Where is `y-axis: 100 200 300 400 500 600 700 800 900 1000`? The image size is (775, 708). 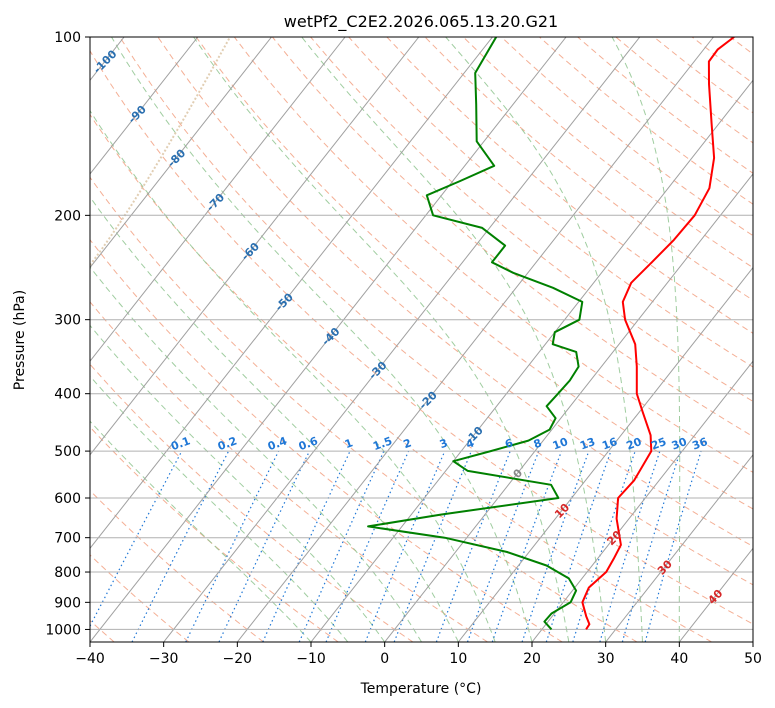
y-axis: 100 200 300 400 500 600 700 800 900 1000 is located at coordinates (67, 334).